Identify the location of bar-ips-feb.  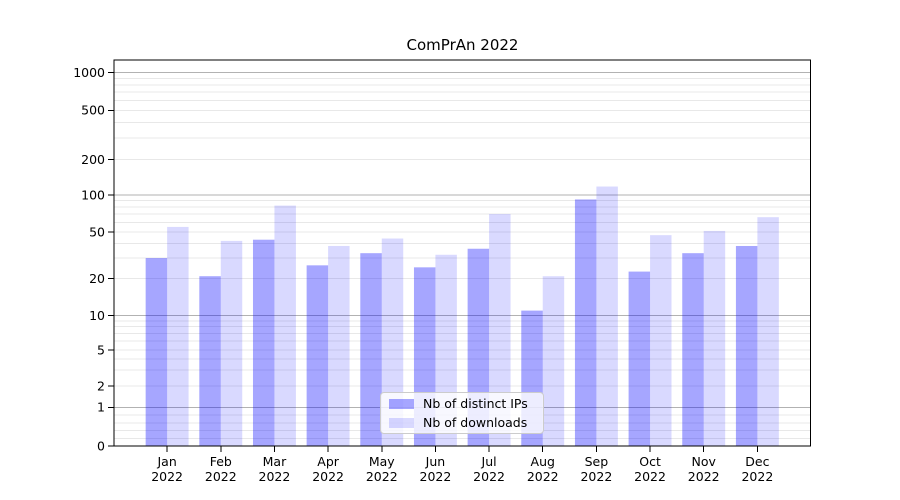
(210, 361).